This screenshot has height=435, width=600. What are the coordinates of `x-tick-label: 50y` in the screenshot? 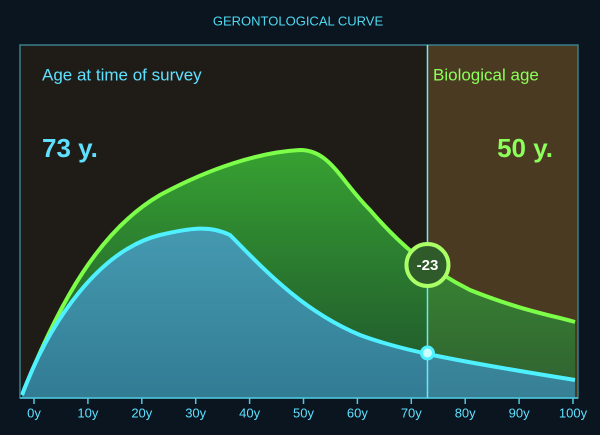 It's located at (303, 412).